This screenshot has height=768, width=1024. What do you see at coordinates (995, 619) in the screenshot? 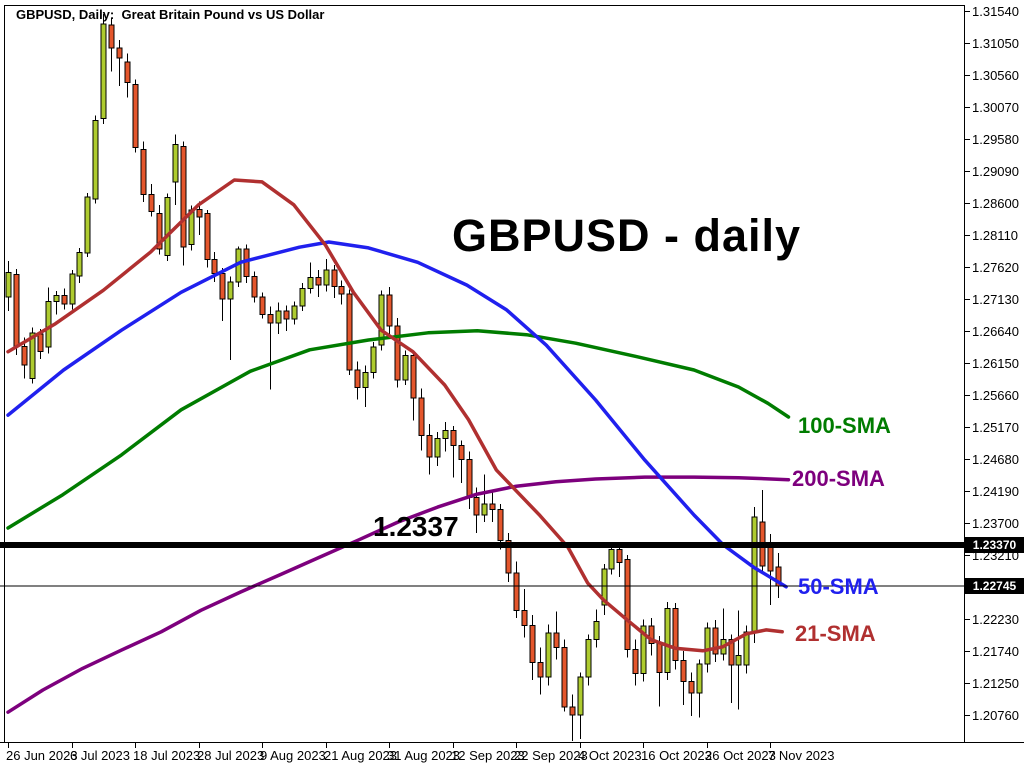
I see `price-axis-label: 1.22230` at bounding box center [995, 619].